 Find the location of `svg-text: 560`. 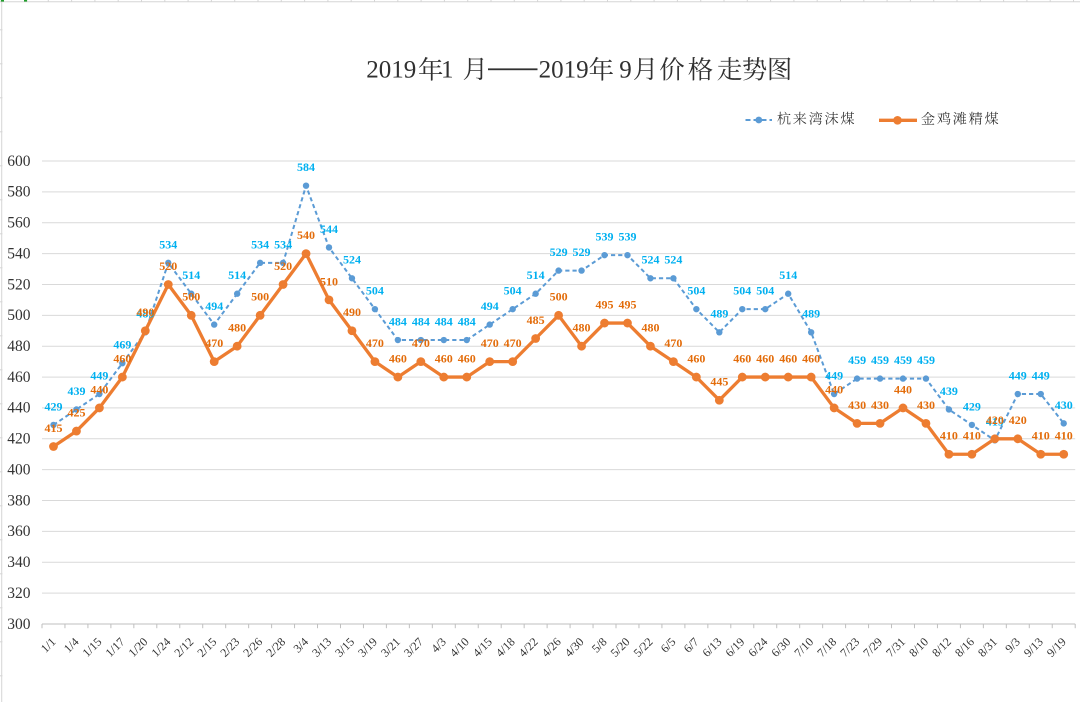

svg-text: 560 is located at coordinates (19, 223).